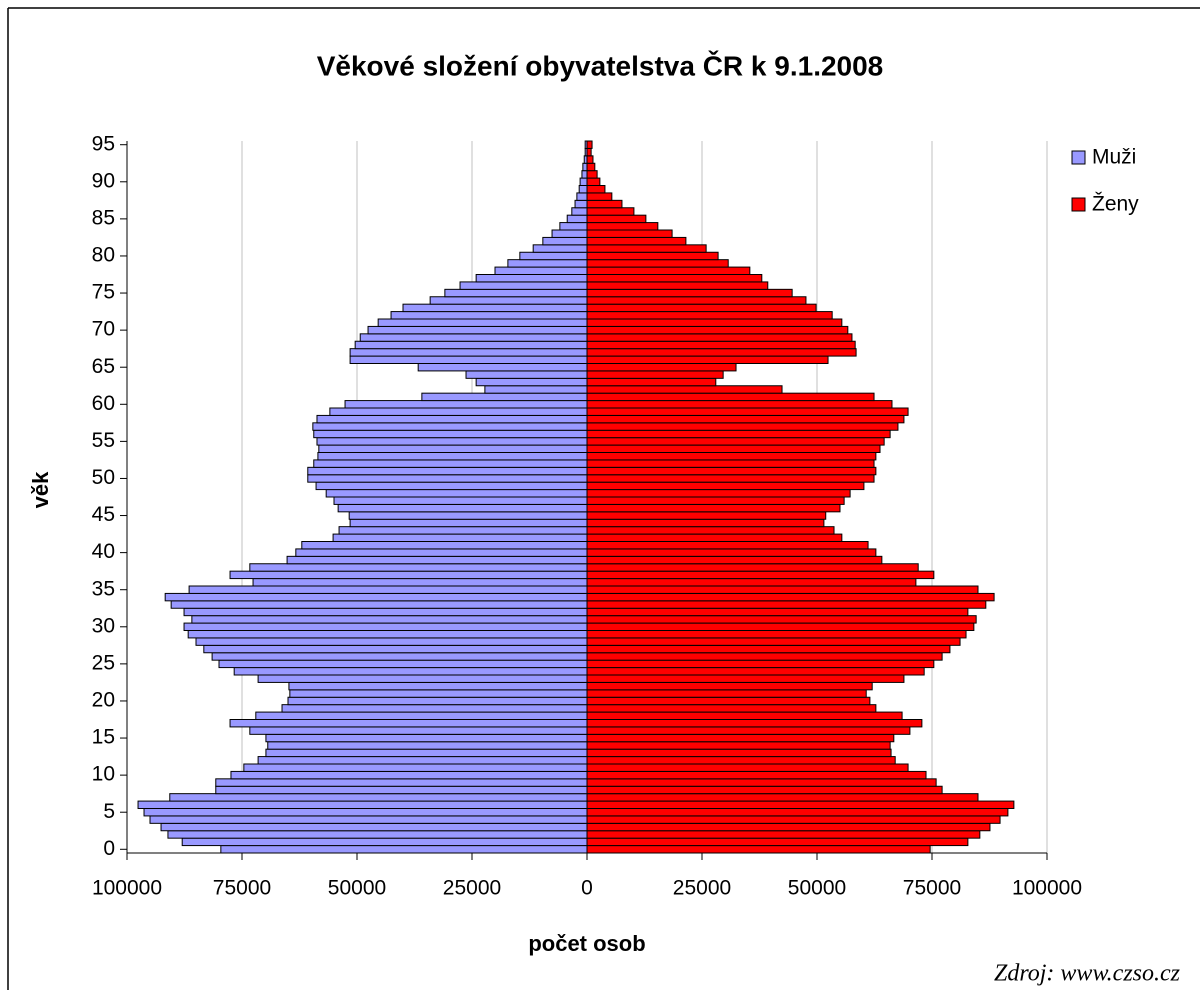 The image size is (1200, 990). I want to click on y-tick-label: 10, so click(103, 774).